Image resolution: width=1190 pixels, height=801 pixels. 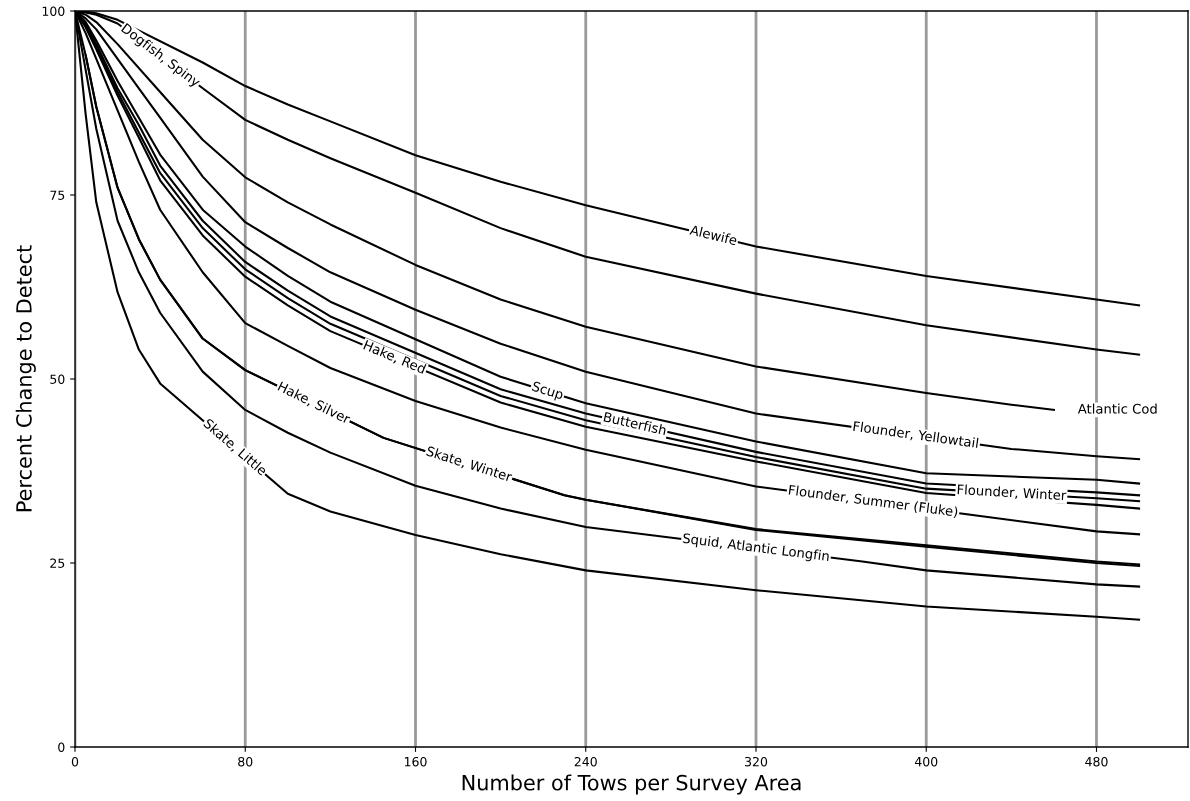 What do you see at coordinates (469, 464) in the screenshot?
I see `text: Skate, Winter` at bounding box center [469, 464].